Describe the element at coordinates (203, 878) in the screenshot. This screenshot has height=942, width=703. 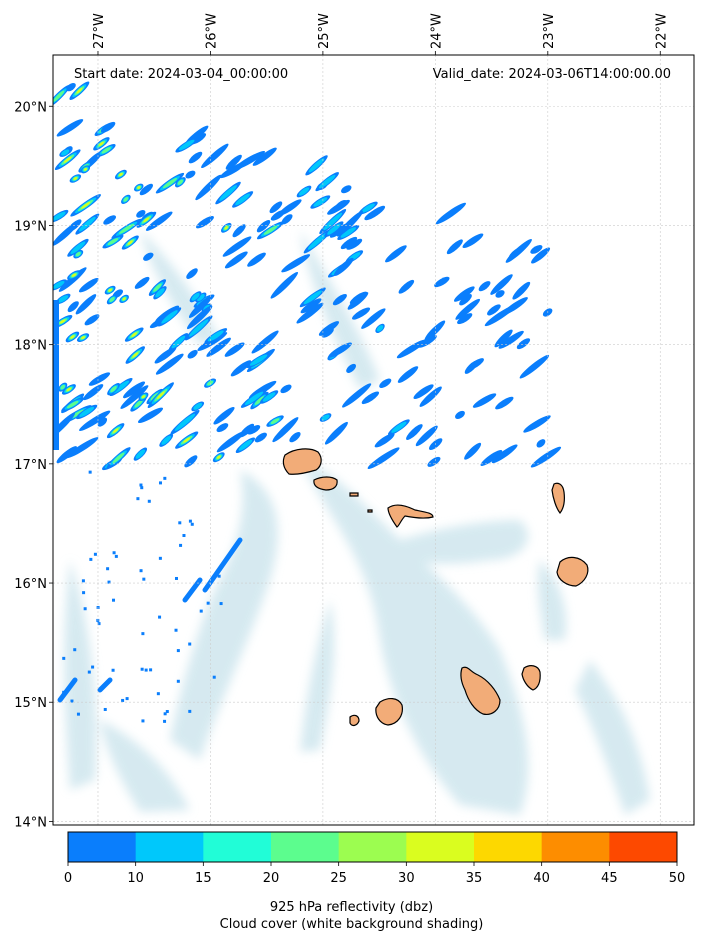
I see `colorbar-tick-label: 15` at that location.